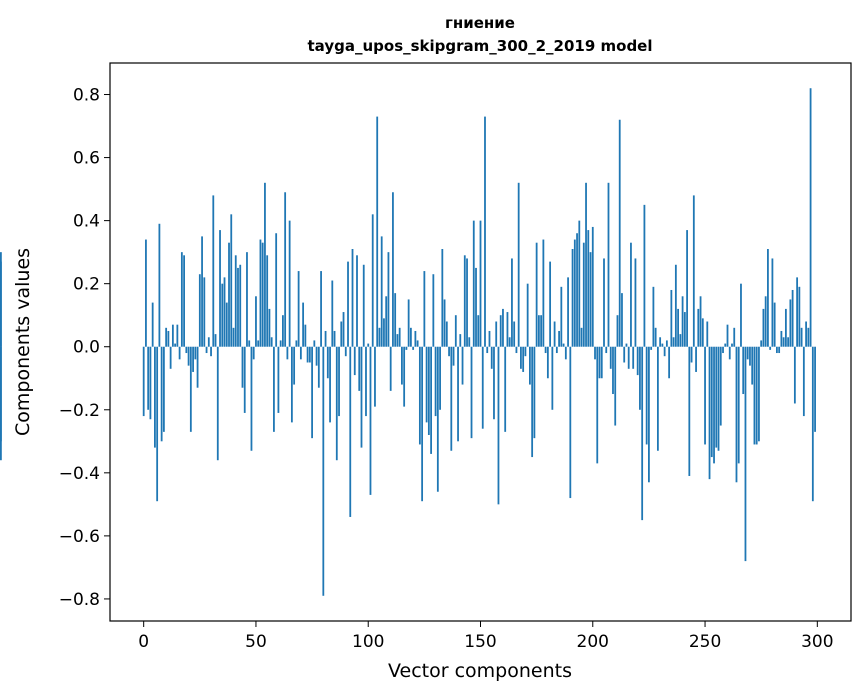 The image size is (867, 700). I want to click on x-tick-label: 250, so click(705, 642).